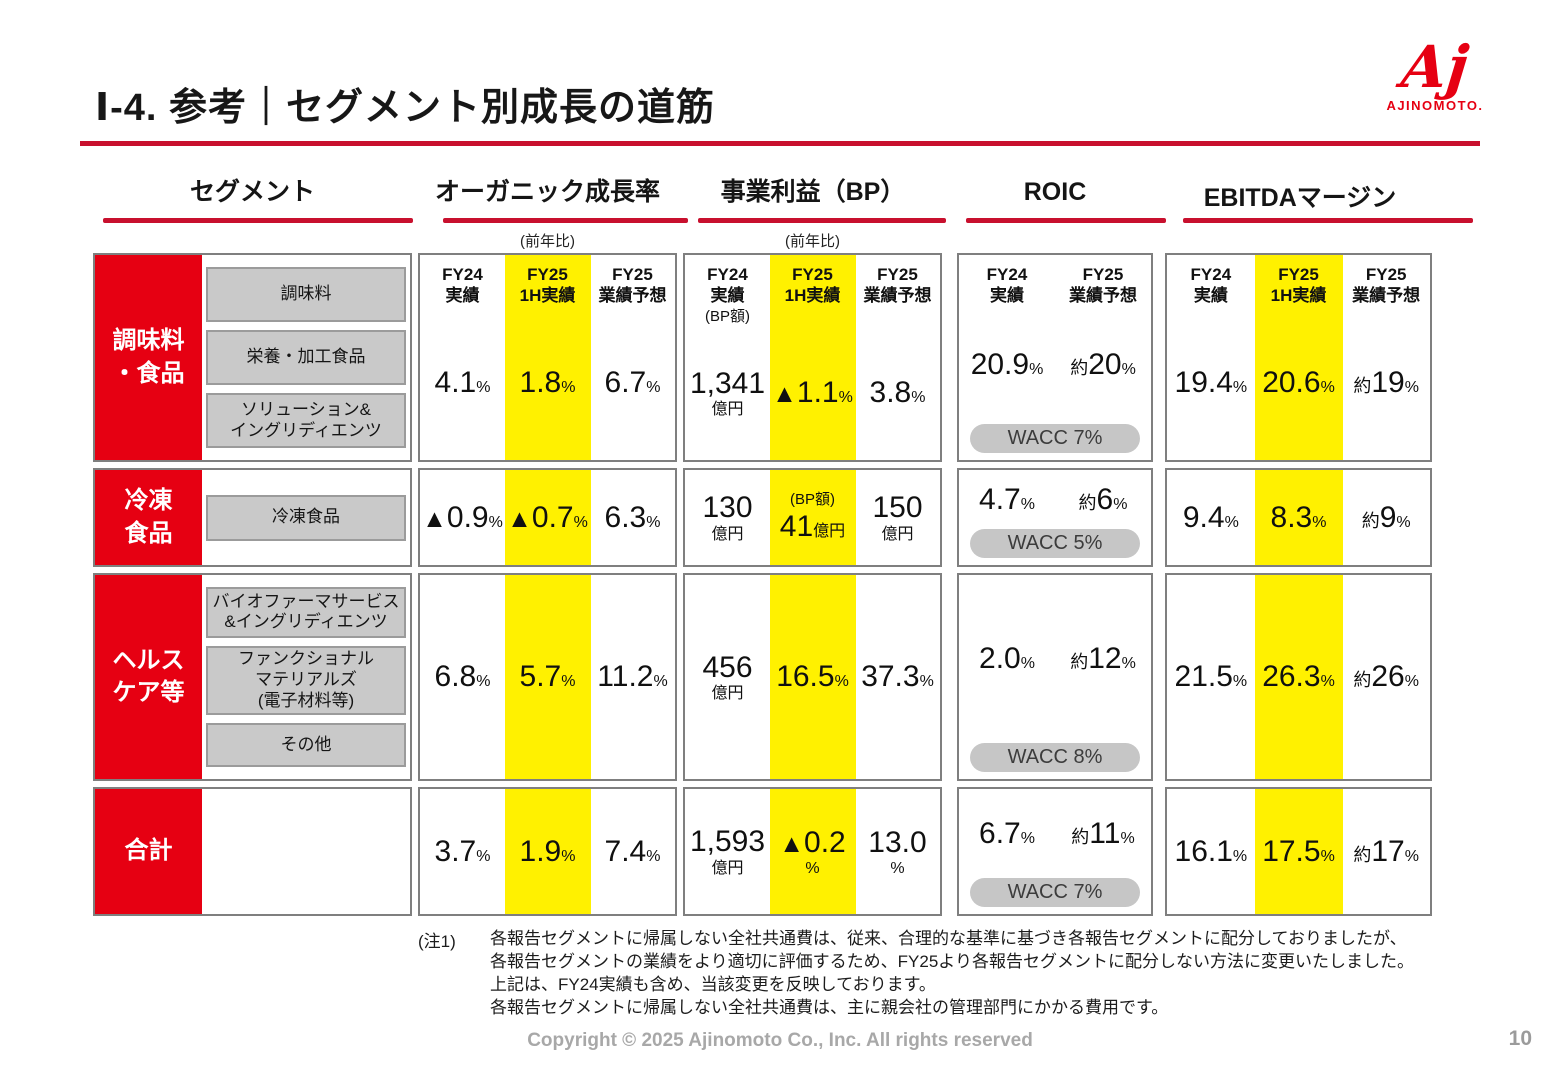 The image size is (1560, 1080). What do you see at coordinates (462, 851) in the screenshot?
I see `value-cell: 3.7%` at bounding box center [462, 851].